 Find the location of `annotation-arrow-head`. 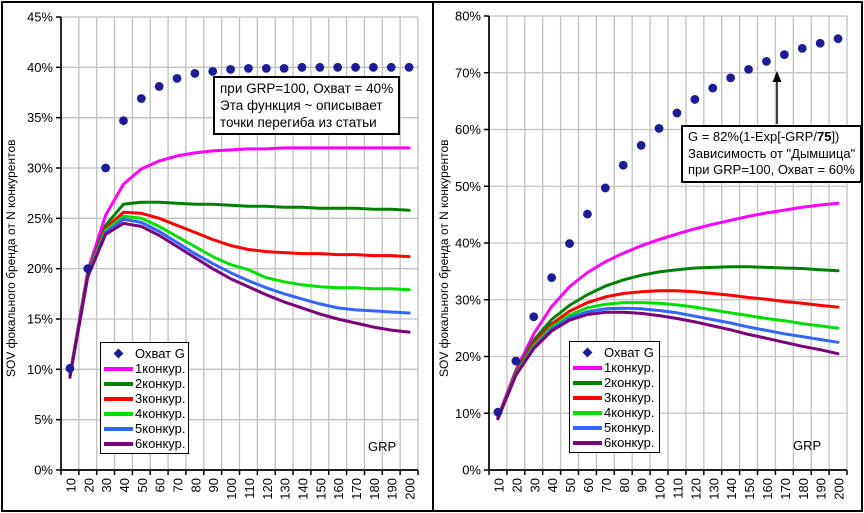

annotation-arrow-head is located at coordinates (777, 76).